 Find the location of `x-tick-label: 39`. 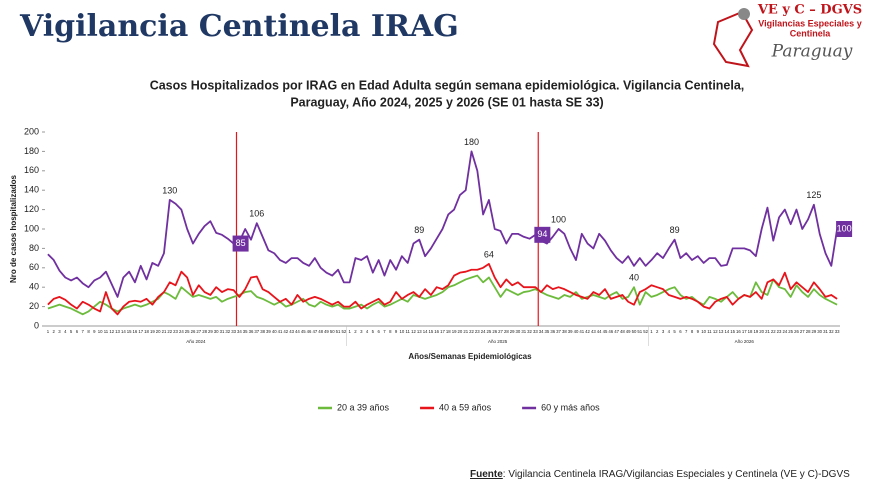

x-tick-label: 39 is located at coordinates (268, 331).